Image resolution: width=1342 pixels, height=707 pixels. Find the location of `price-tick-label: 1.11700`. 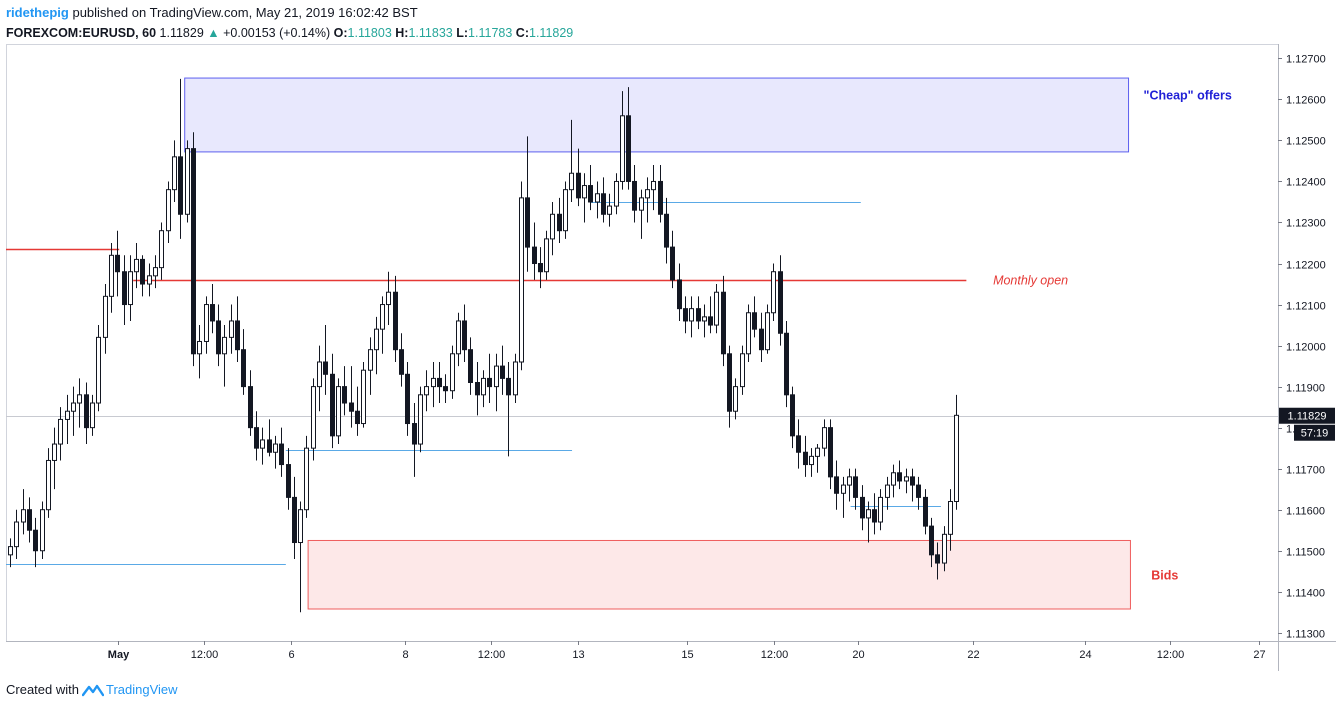

price-tick-label: 1.11700 is located at coordinates (1305, 471).